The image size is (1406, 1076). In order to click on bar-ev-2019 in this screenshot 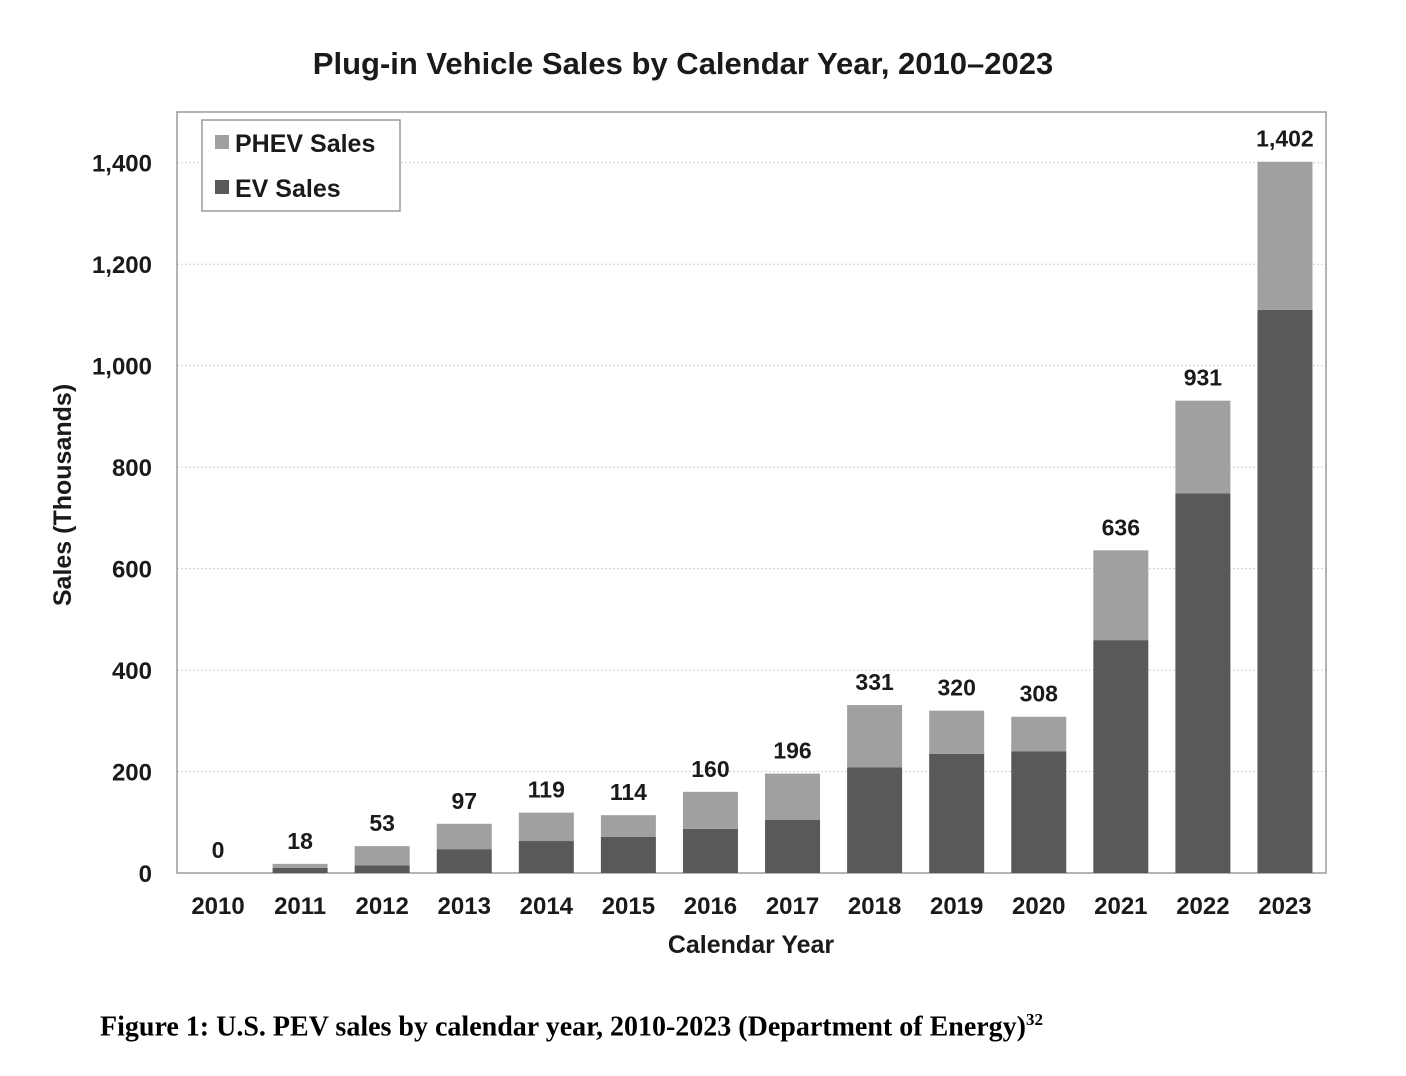, I will do `click(957, 813)`.